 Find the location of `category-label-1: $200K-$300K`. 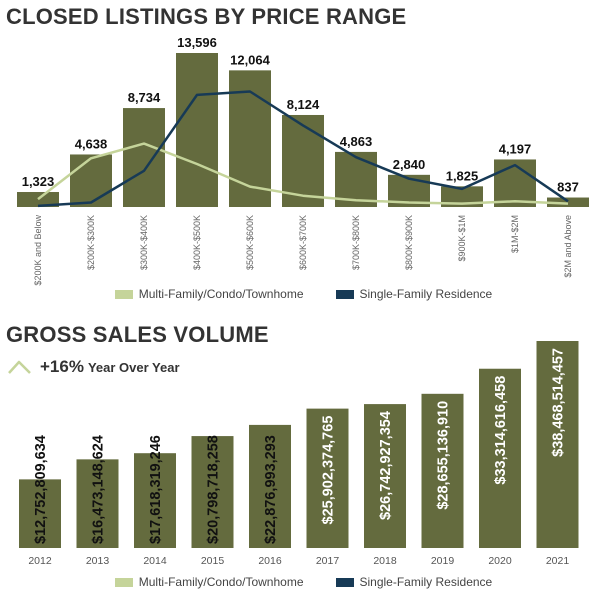

category-label-1: $200K-$300K is located at coordinates (91, 242).